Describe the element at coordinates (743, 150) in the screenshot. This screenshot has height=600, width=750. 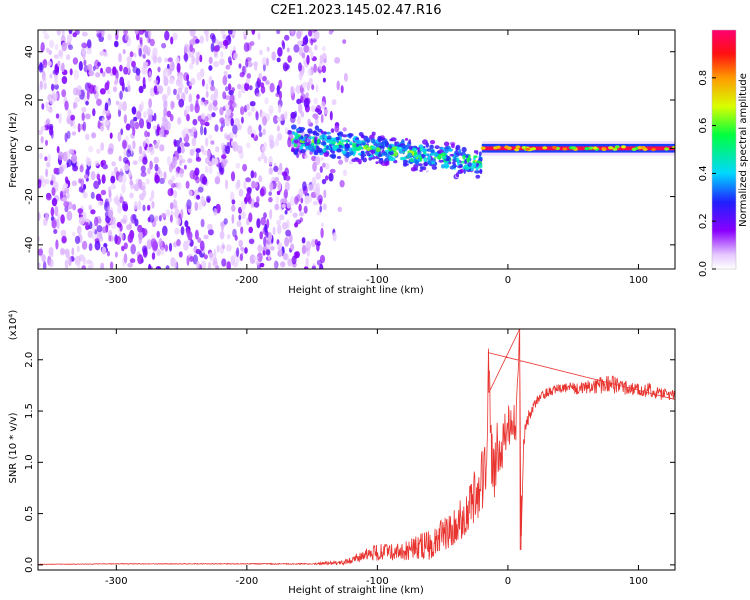
I see `colorbar-label: Normalized spectral amplitude` at that location.